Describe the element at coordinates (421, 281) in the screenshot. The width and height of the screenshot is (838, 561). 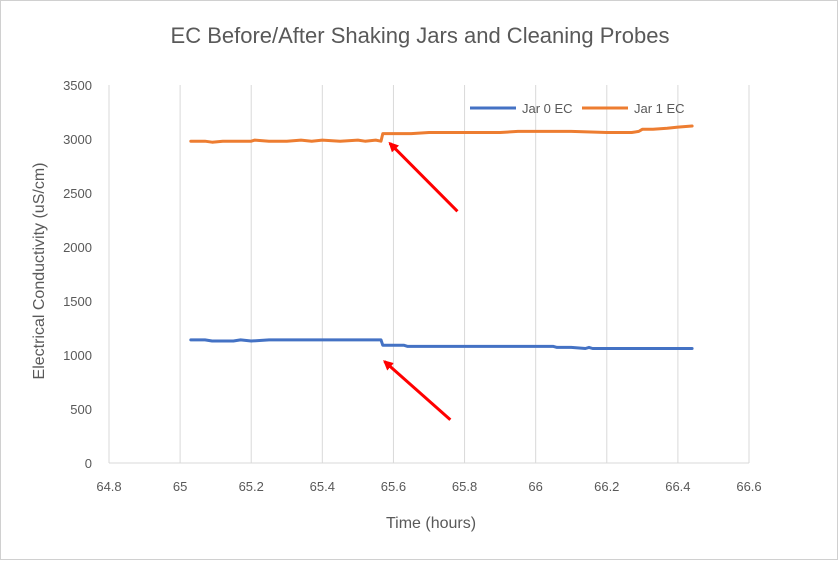
I see `annotation-layer` at that location.